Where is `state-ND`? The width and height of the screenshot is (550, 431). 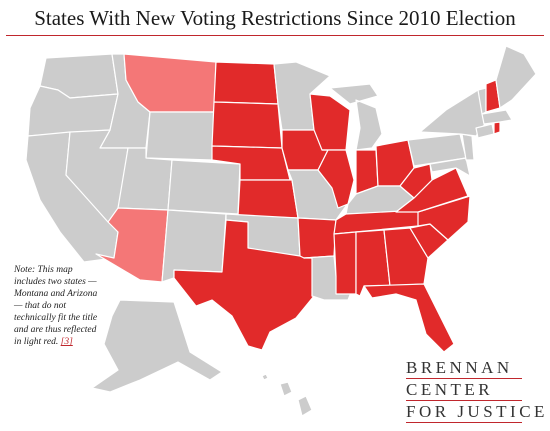
state-ND is located at coordinates (246, 83).